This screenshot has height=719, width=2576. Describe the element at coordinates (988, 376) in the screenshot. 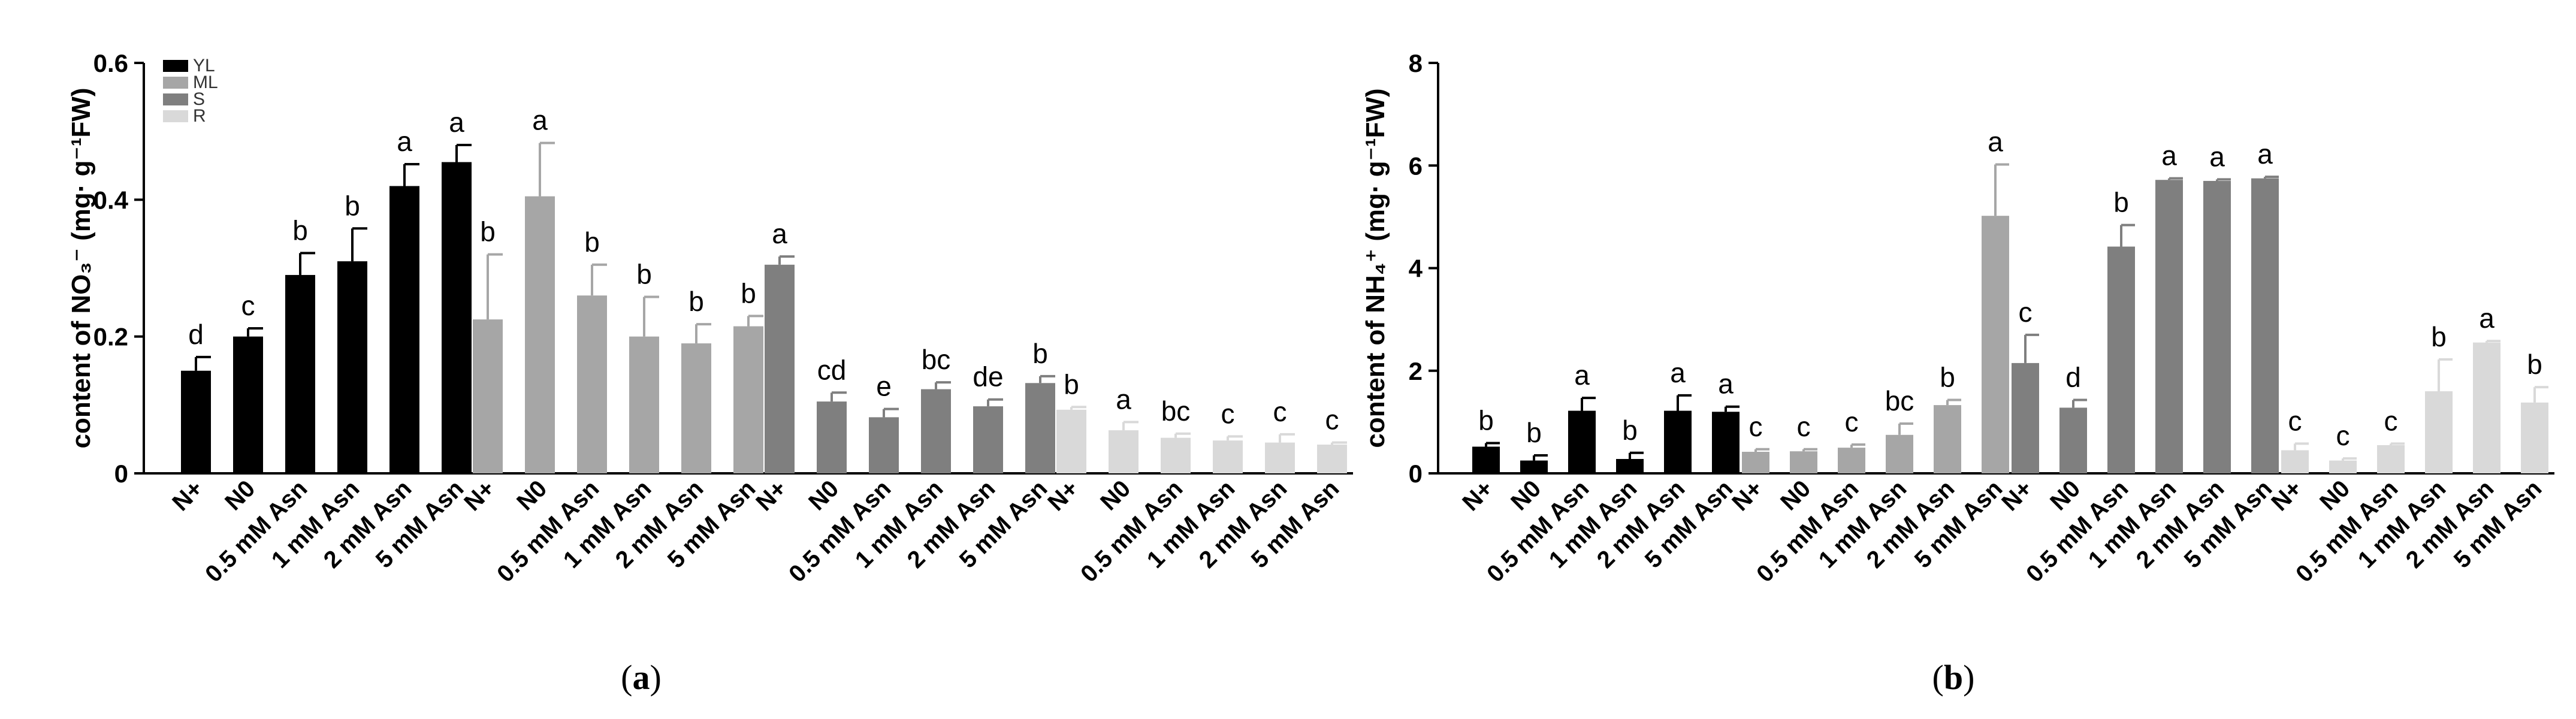

I see `significance-letter: de` at that location.